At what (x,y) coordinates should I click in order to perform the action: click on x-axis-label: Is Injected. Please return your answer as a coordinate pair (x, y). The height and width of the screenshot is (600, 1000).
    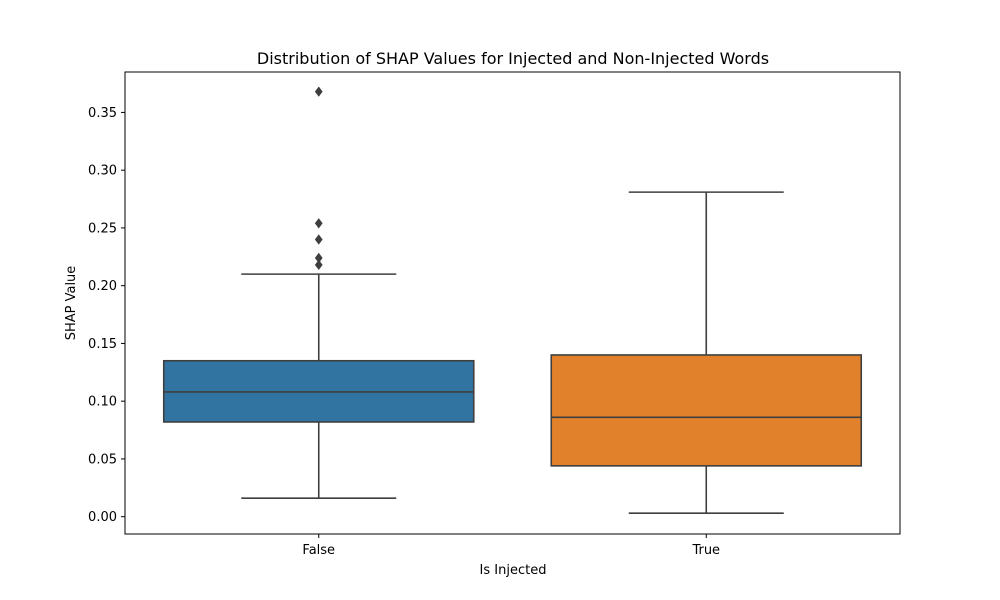
    Looking at the image, I should click on (513, 570).